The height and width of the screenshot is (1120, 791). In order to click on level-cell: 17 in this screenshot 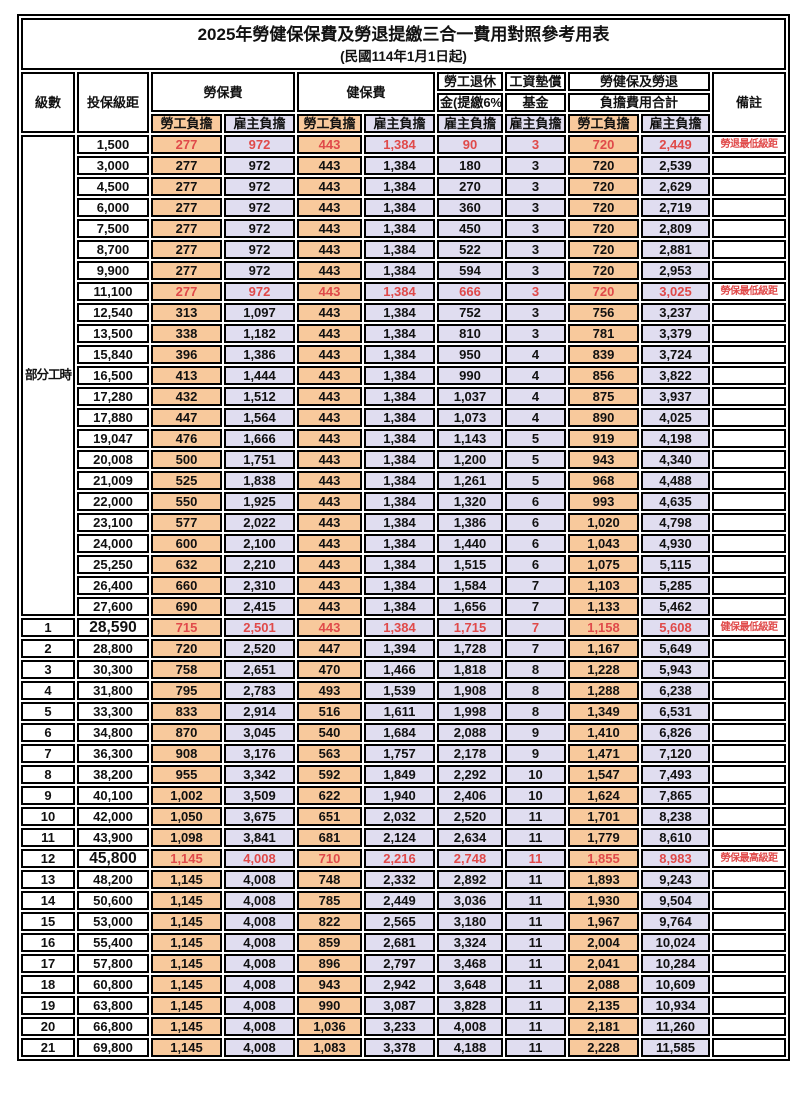, I will do `click(48, 963)`.